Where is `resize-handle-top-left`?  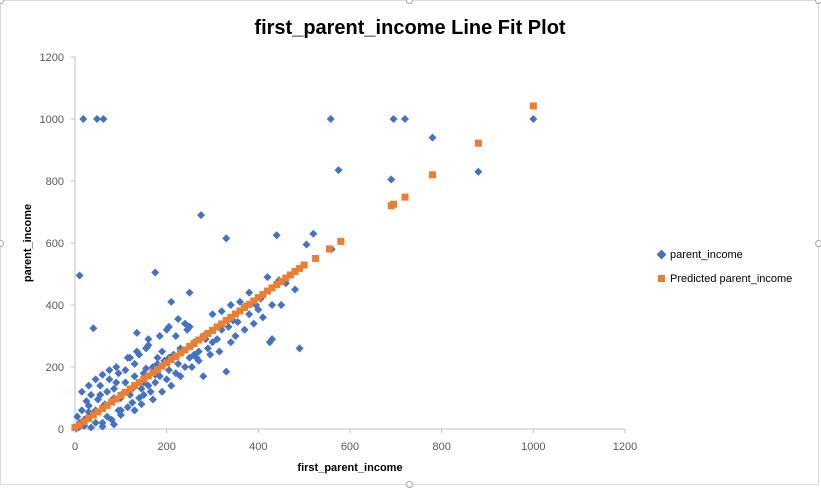 resize-handle-top-left is located at coordinates (2, 2).